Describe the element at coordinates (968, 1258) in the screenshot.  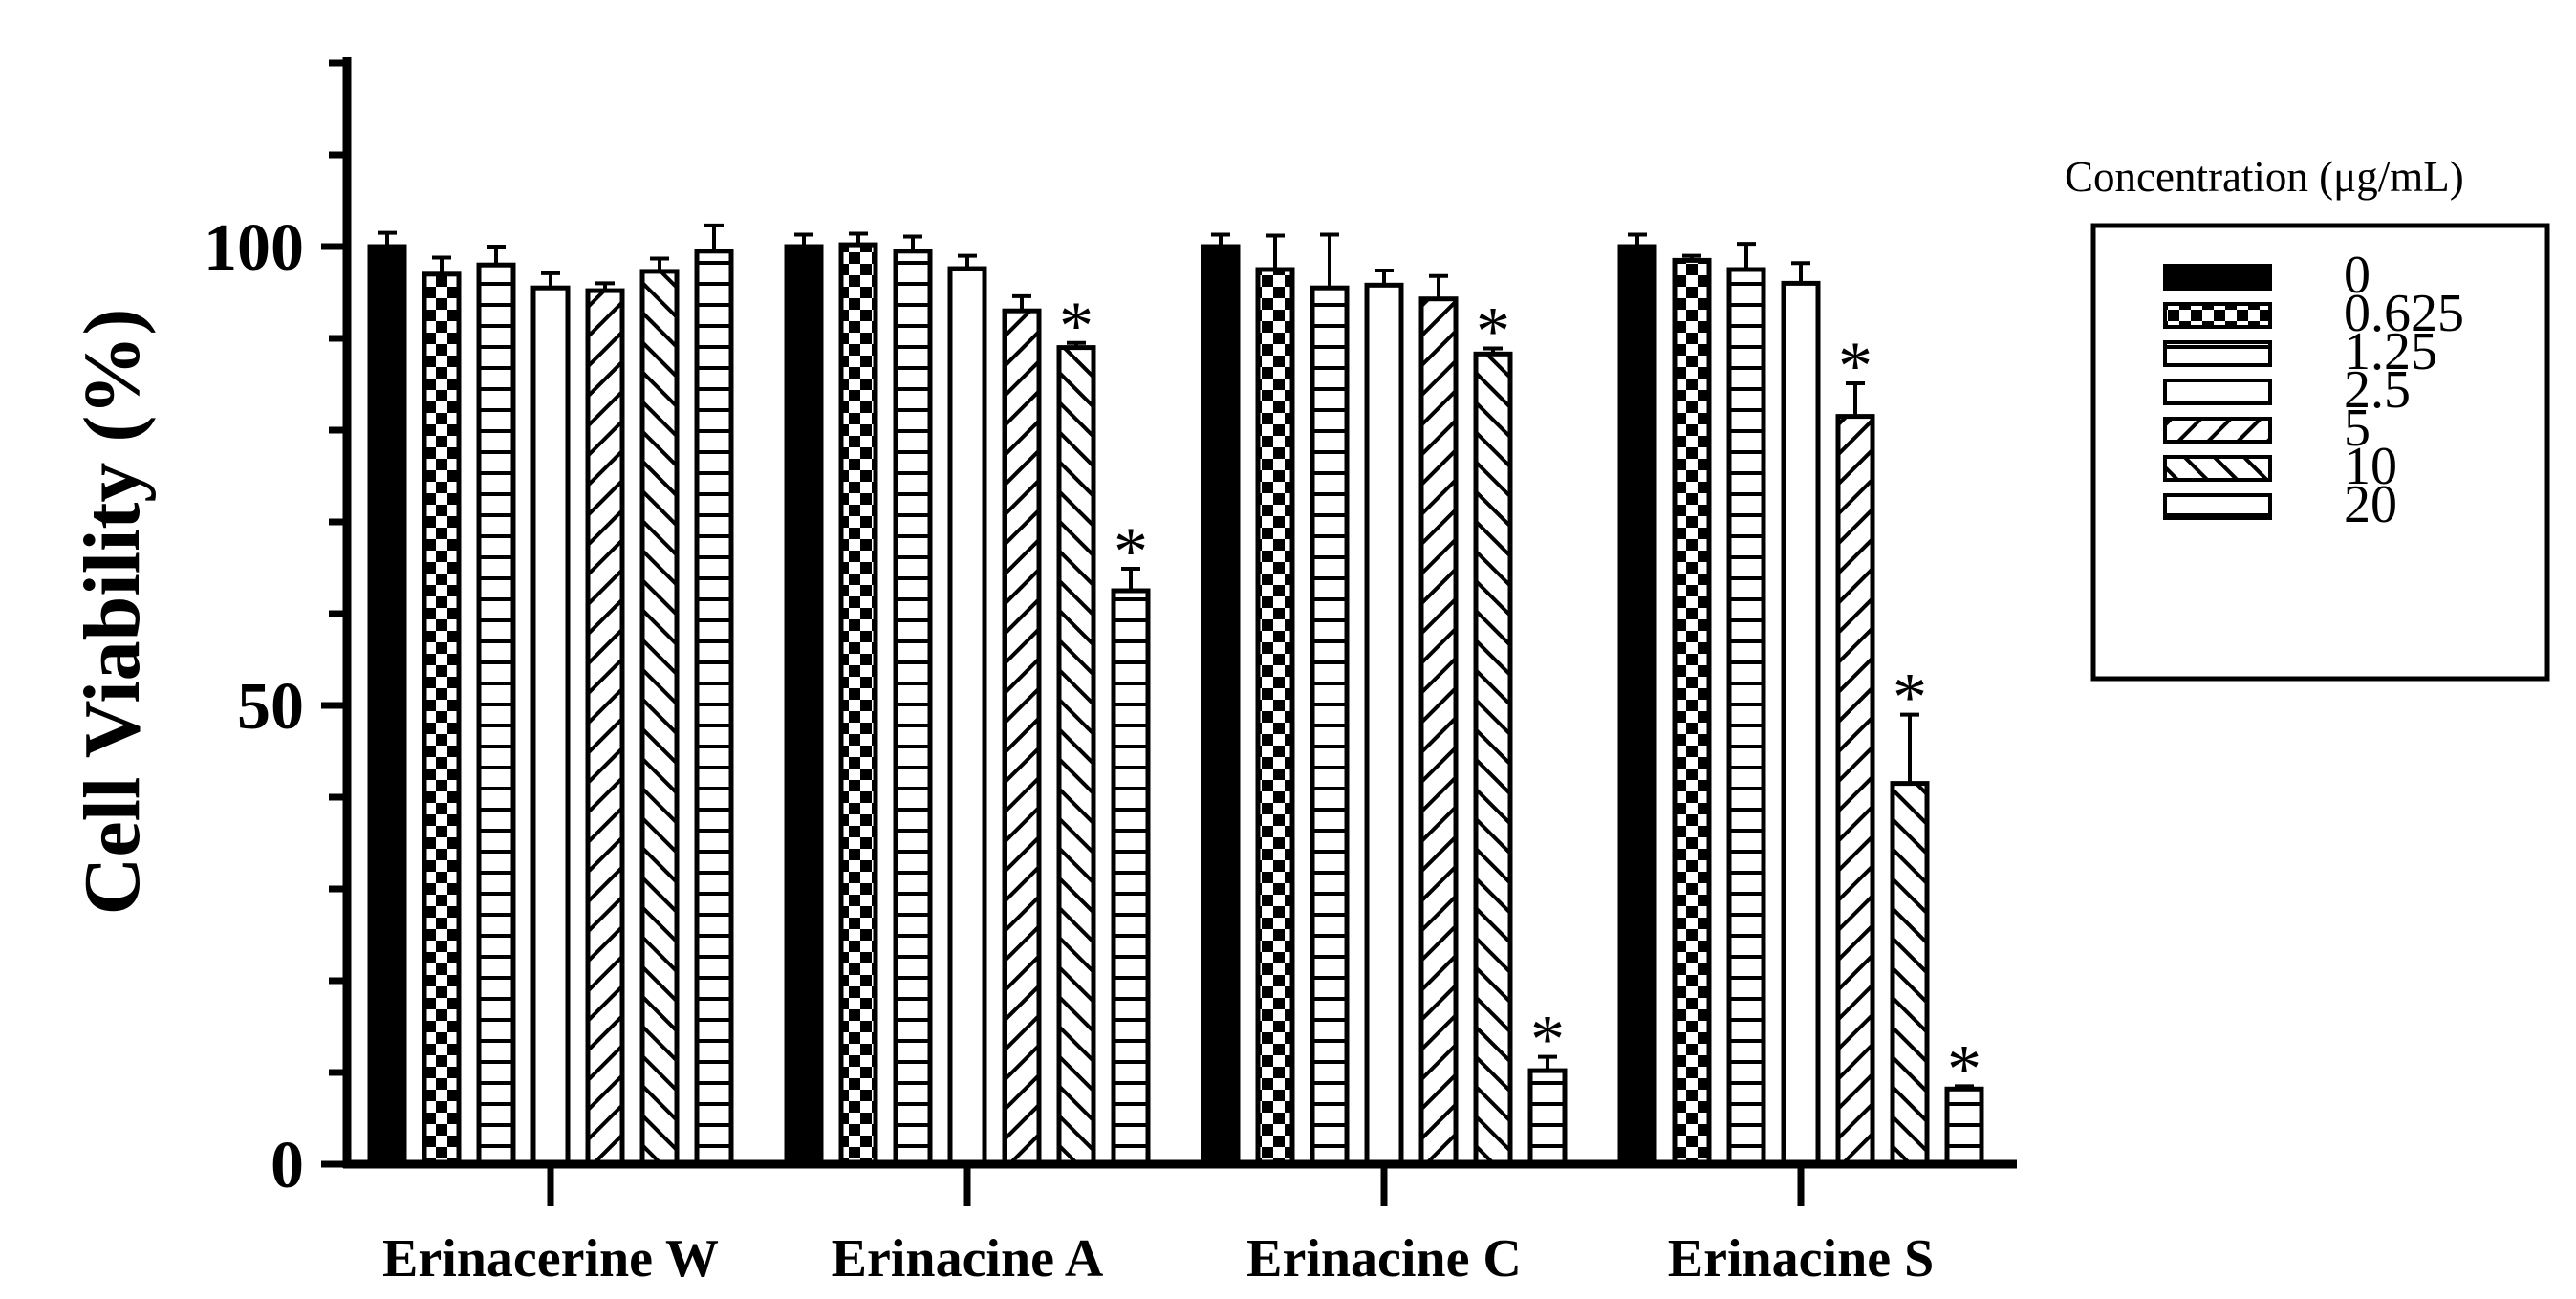
I see `x-tick-label: Erinacine A` at that location.